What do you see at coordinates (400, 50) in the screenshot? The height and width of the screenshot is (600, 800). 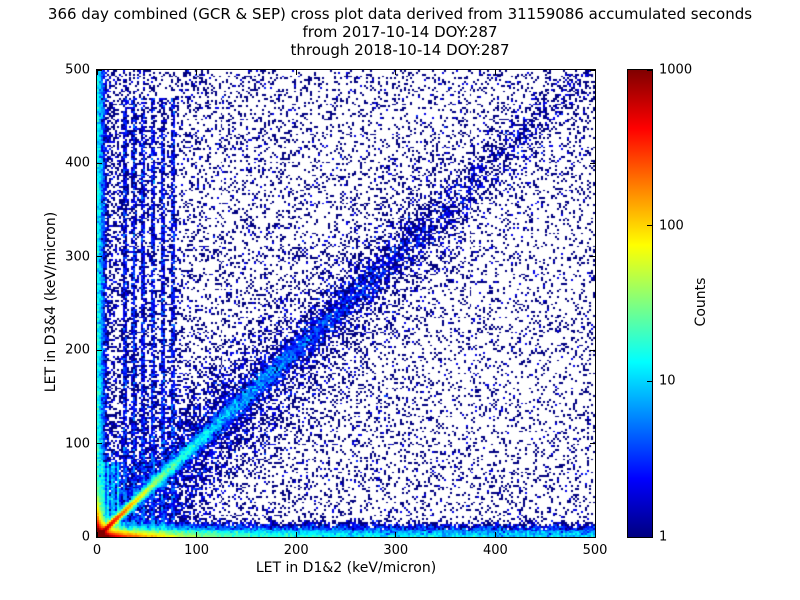 I see `chart-title-line-3: through 2018-10-14 DOY:287` at bounding box center [400, 50].